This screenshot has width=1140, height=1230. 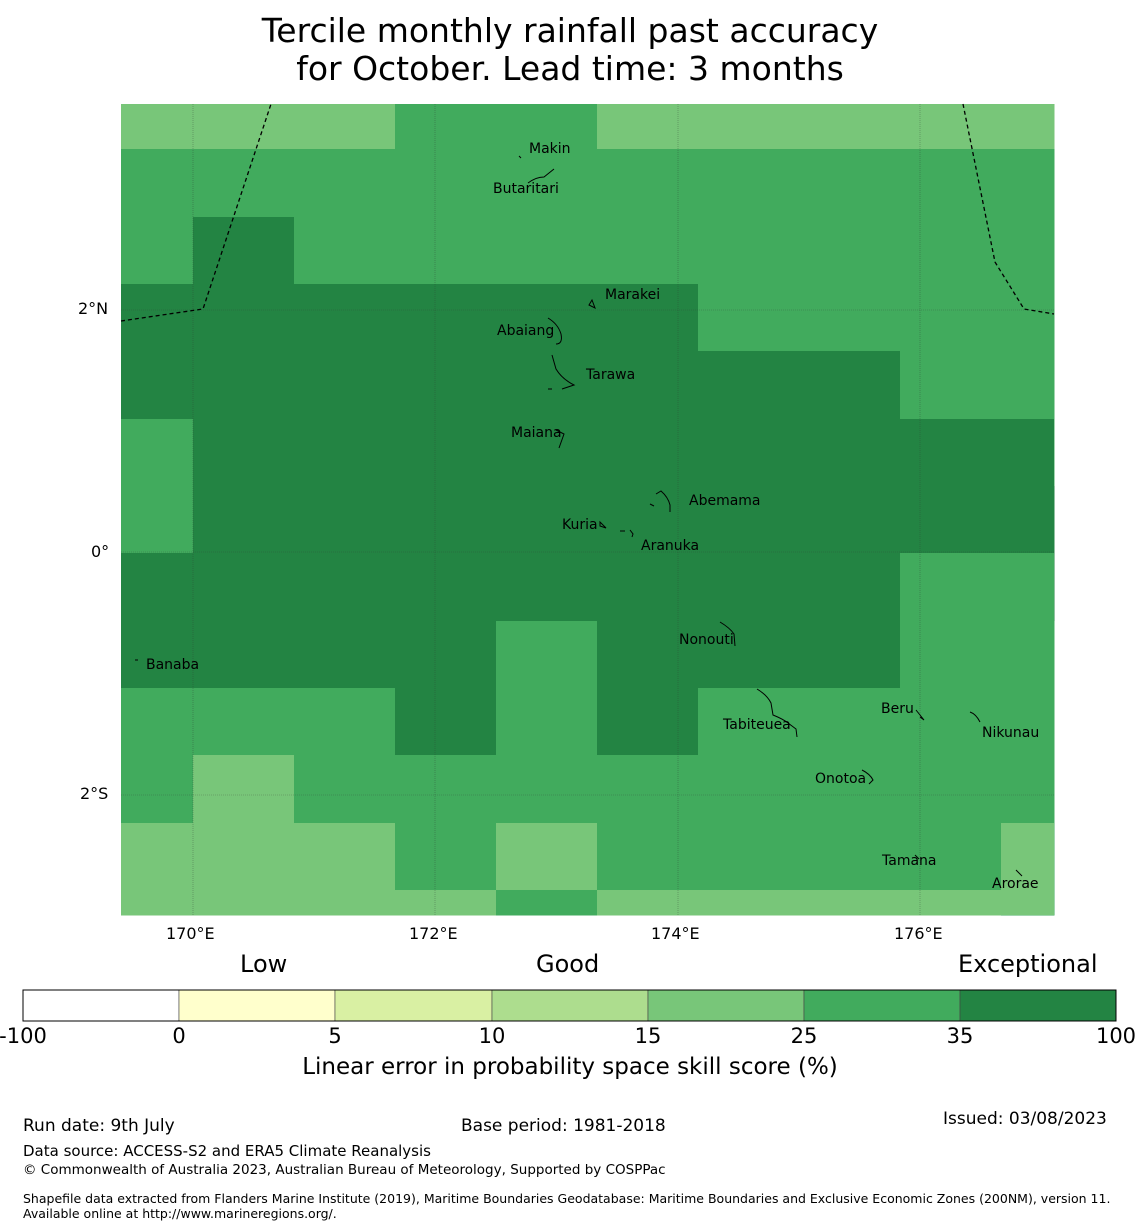 I want to click on island-label: Marakei, so click(x=633, y=295).